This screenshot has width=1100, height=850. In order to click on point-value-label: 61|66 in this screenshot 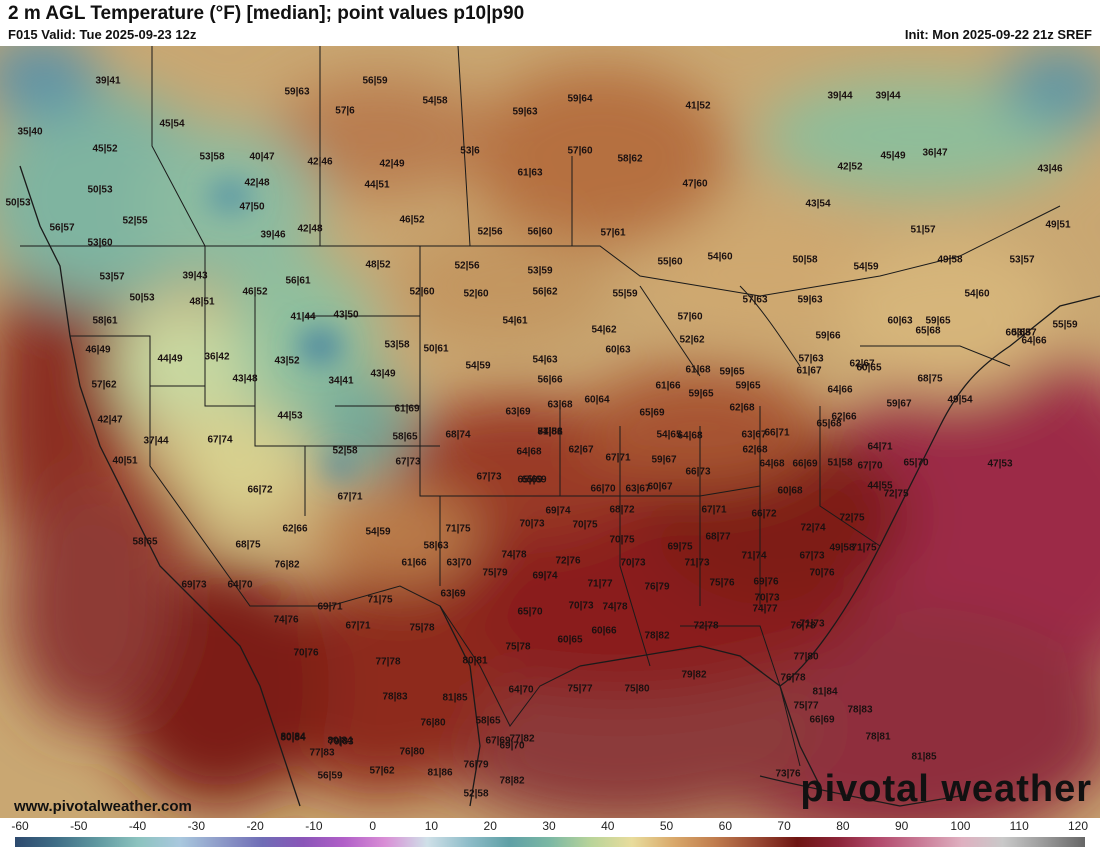, I will do `click(414, 563)`.